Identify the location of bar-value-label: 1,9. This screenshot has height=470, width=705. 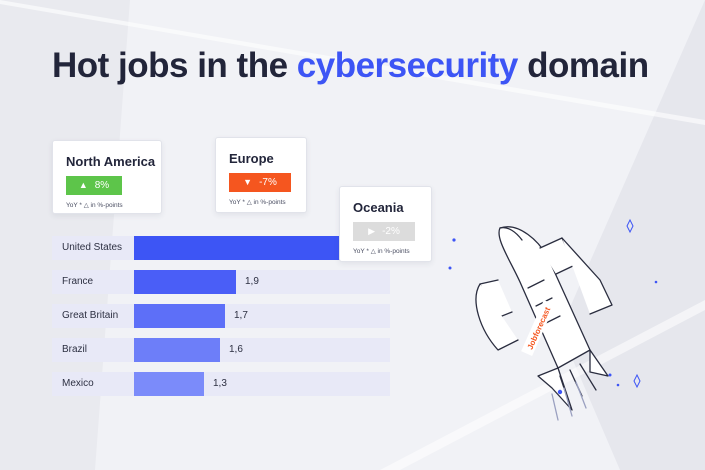
(252, 281).